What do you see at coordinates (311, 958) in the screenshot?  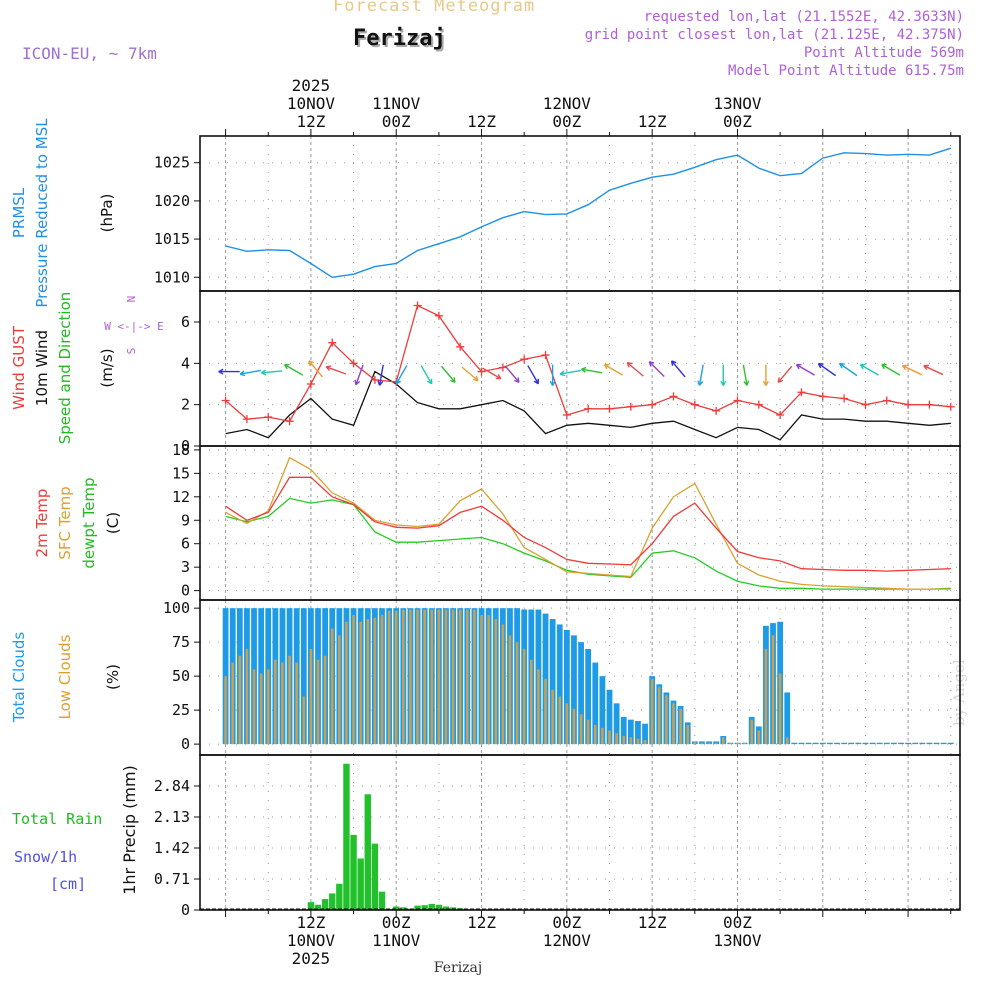 I see `x-tick-label-bottom: 2025` at bounding box center [311, 958].